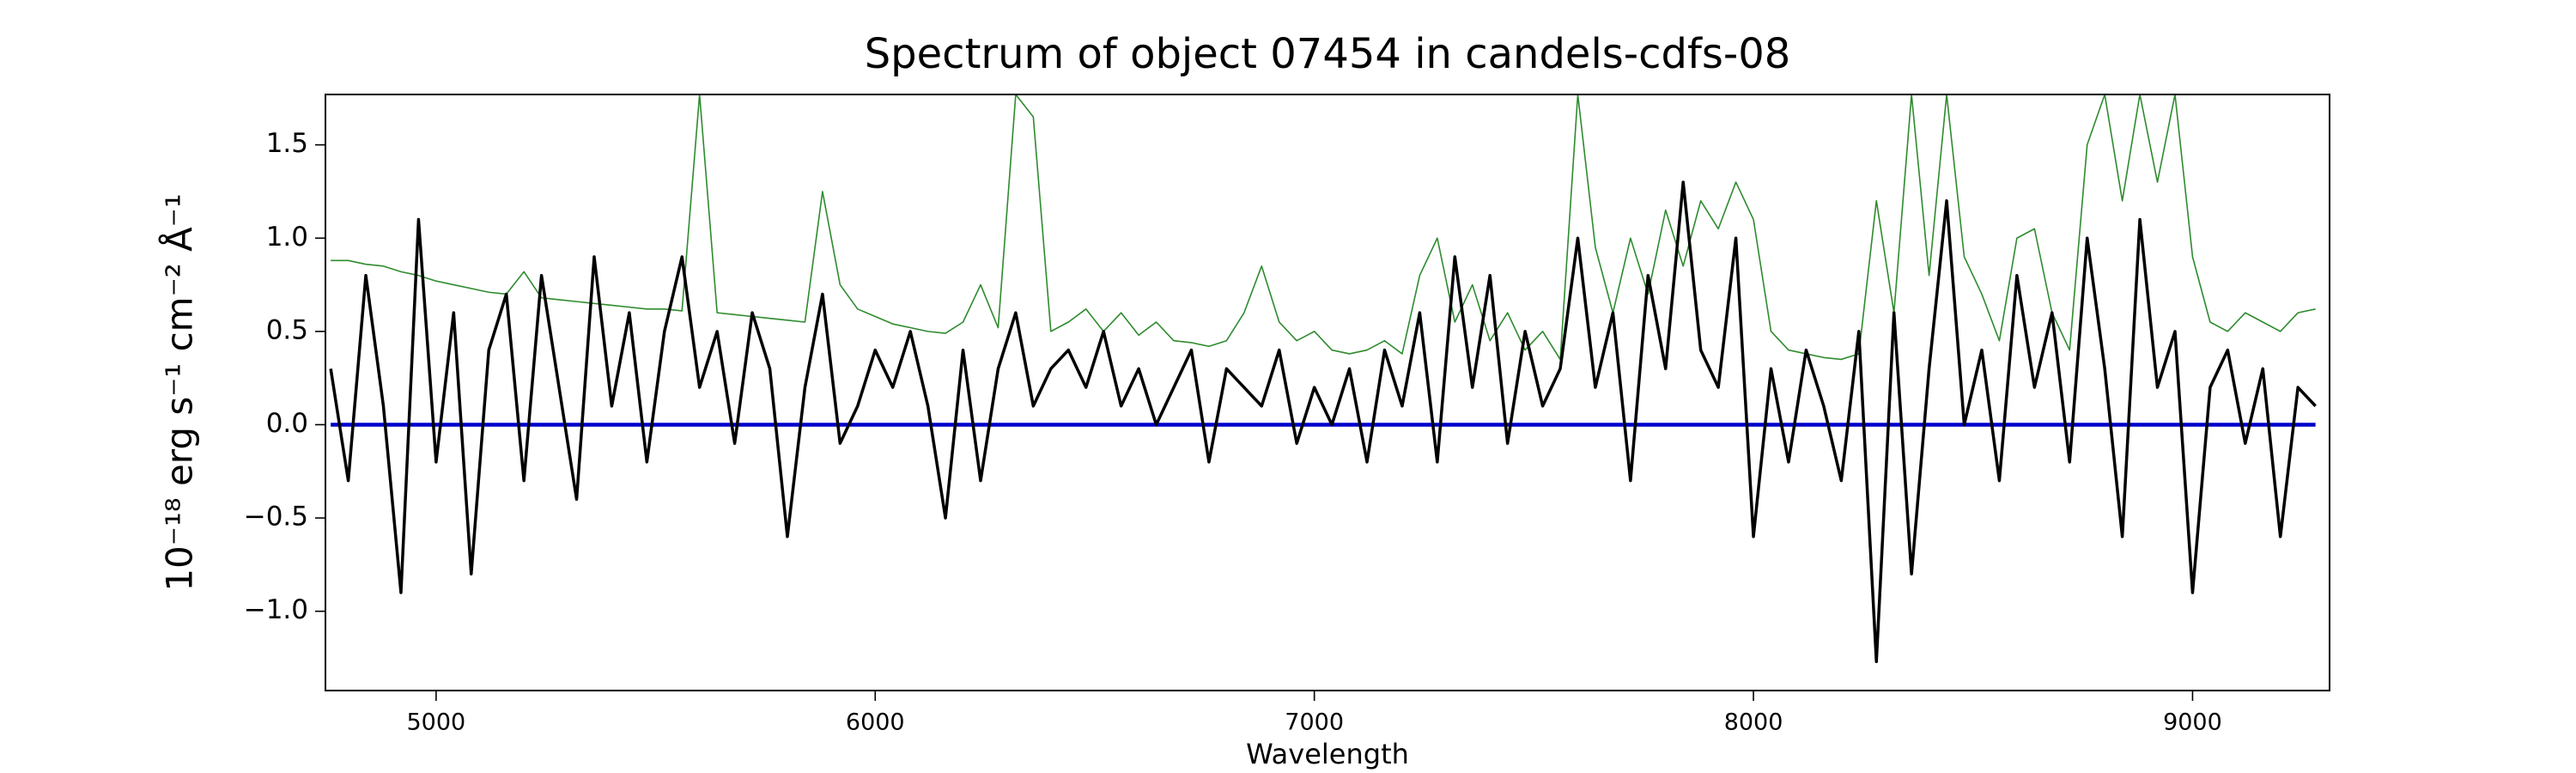  What do you see at coordinates (1327, 754) in the screenshot?
I see `x-axis-label: Wavelength` at bounding box center [1327, 754].